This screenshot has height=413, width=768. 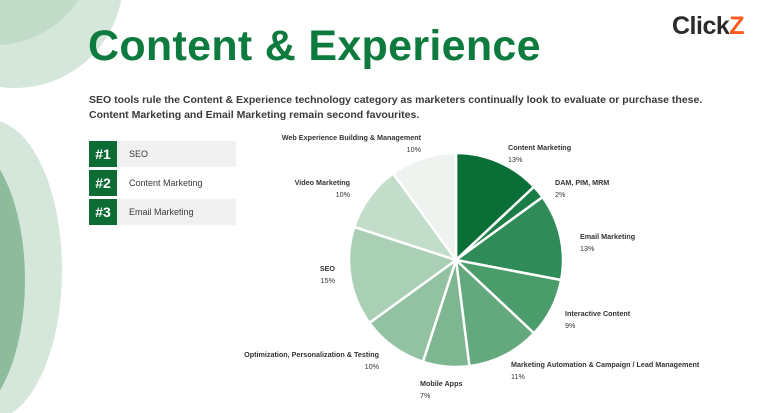 What do you see at coordinates (587, 248) in the screenshot?
I see `slice-value-2: 13%` at bounding box center [587, 248].